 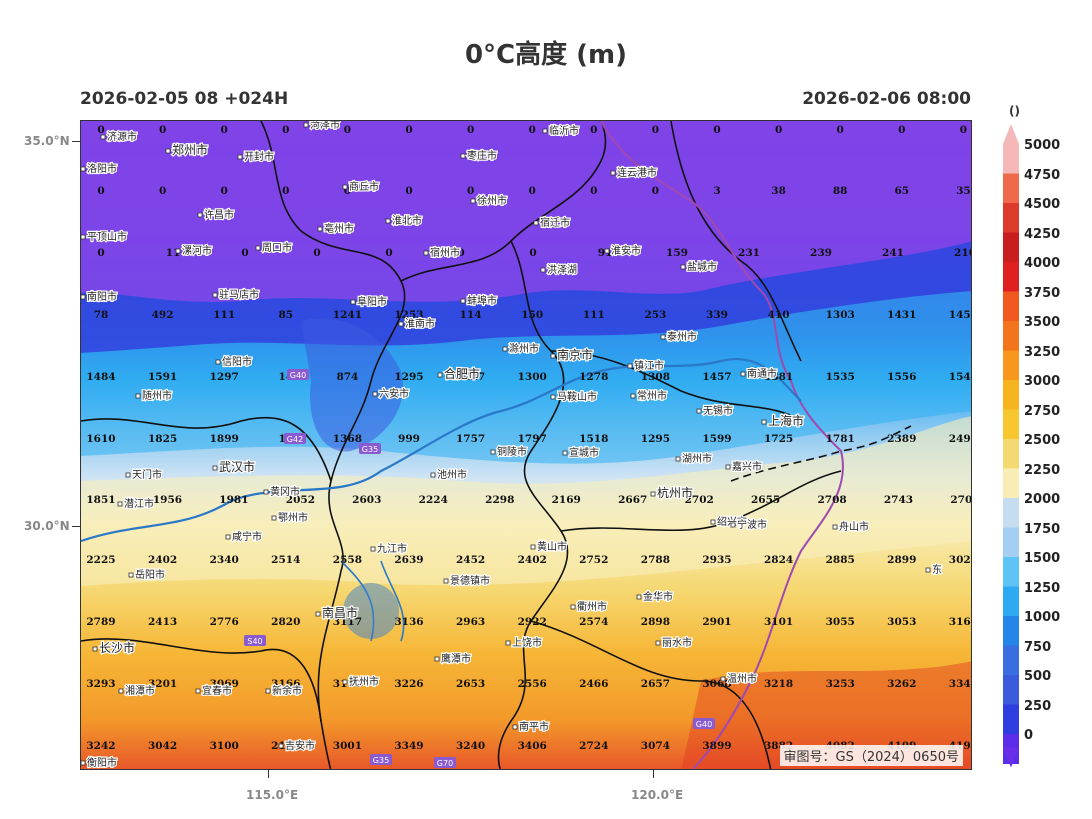 I want to click on city-marker: 宿州市, so click(x=442, y=252).